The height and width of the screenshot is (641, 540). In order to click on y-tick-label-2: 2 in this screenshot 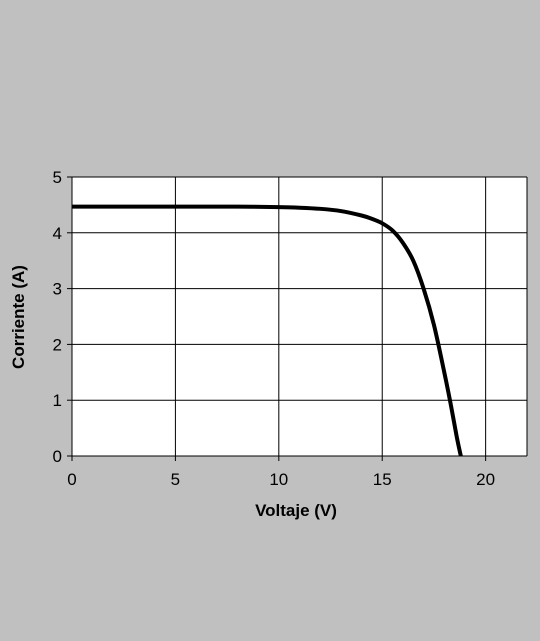, I will do `click(57, 344)`.